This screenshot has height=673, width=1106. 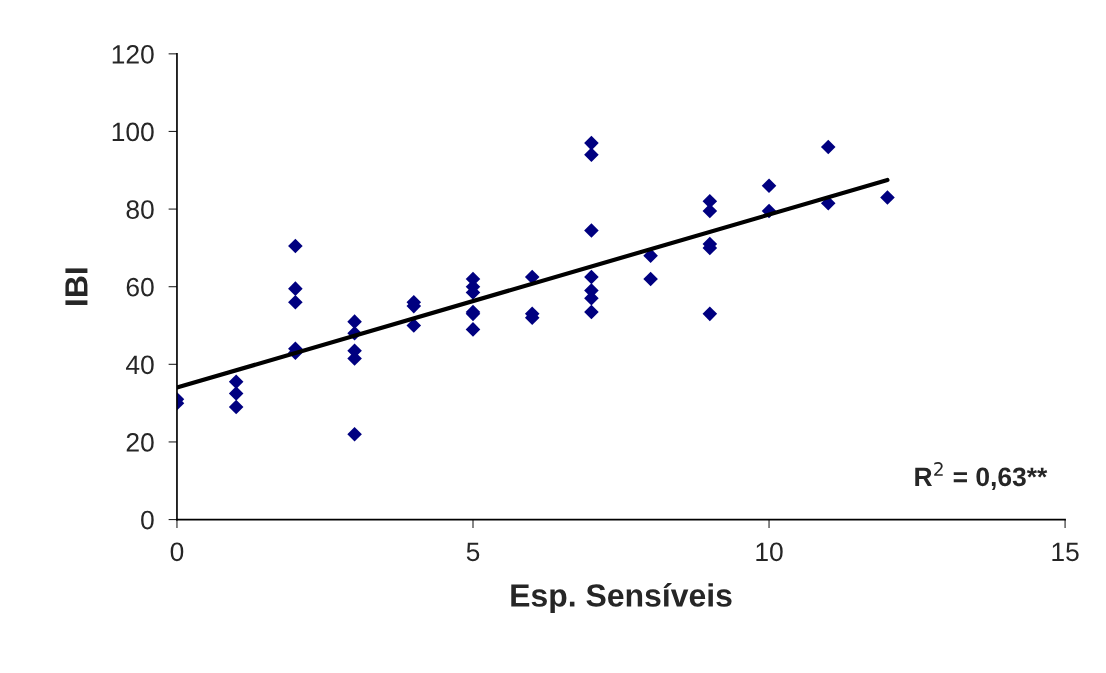 I want to click on x-tick-label: 10, so click(x=769, y=552).